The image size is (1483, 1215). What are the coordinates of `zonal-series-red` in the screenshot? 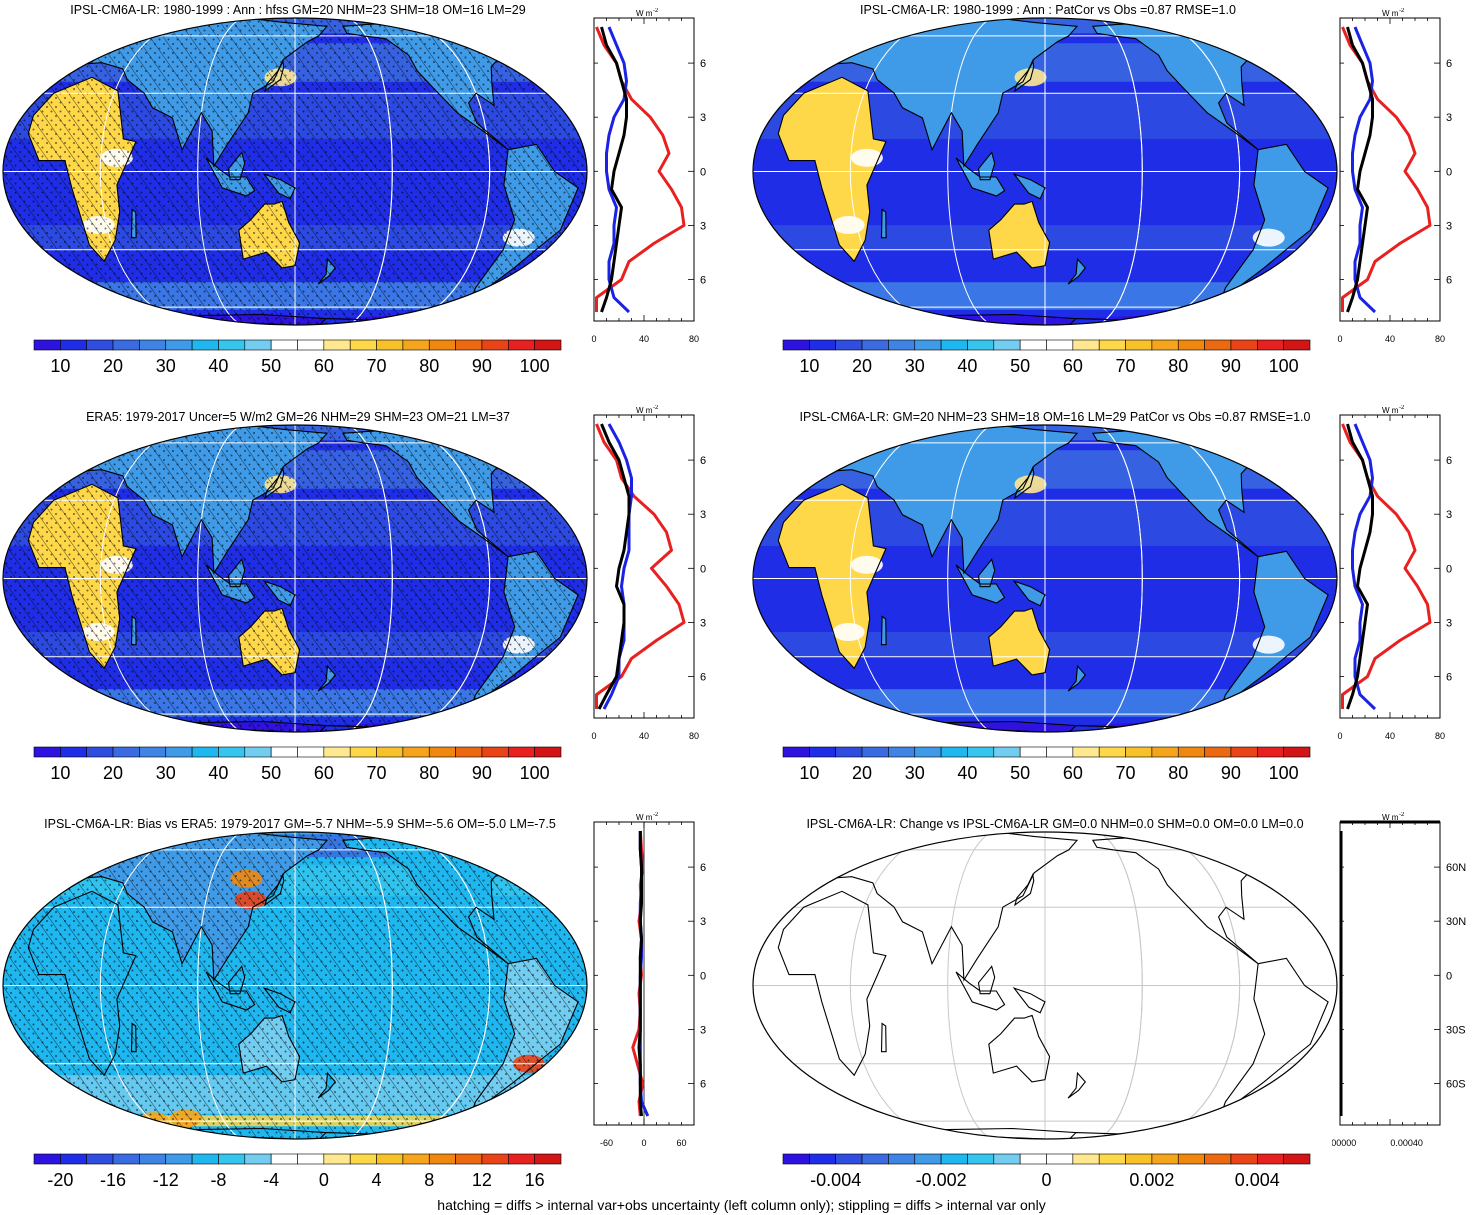 It's located at (640, 566).